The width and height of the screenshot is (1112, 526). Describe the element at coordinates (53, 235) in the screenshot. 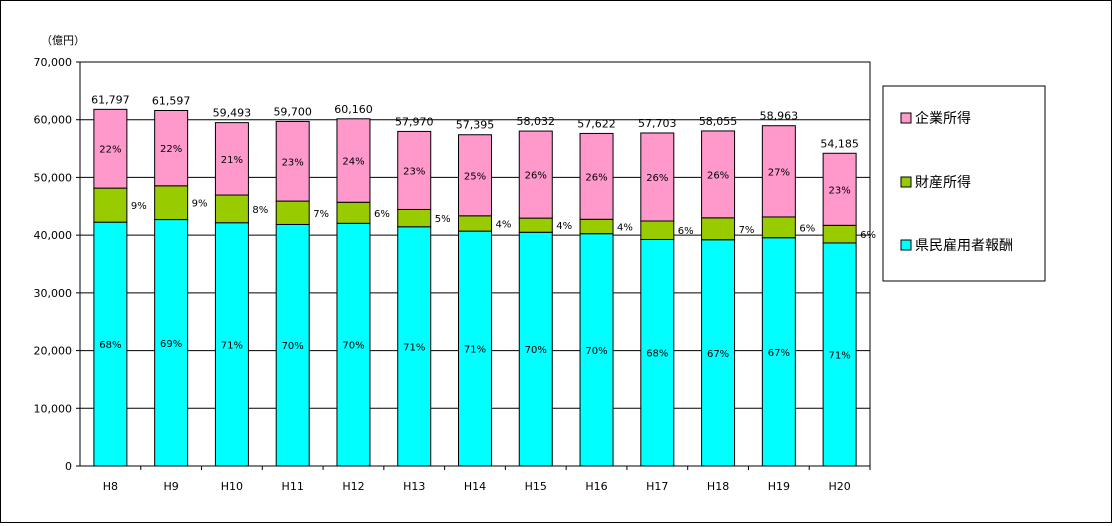

I see `y-tick-label: 40,000` at that location.